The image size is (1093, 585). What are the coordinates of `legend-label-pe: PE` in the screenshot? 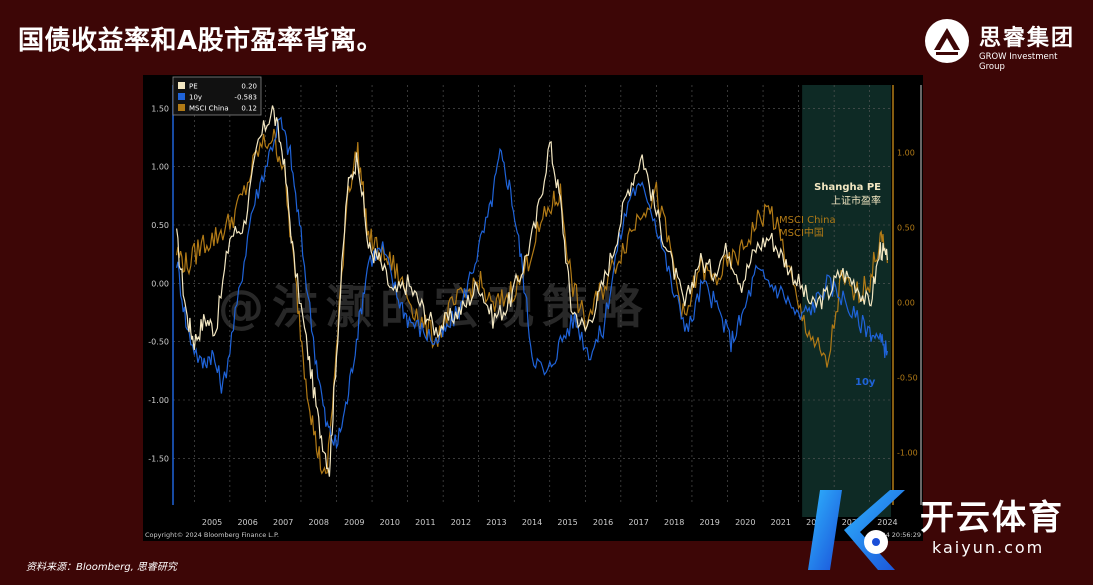 It's located at (193, 87).